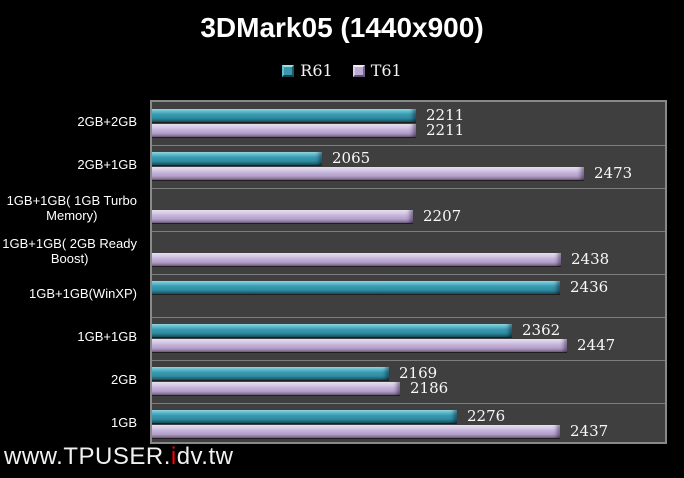 Image resolution: width=684 pixels, height=478 pixels. Describe the element at coordinates (342, 70) in the screenshot. I see `chart-legend: R61 T61` at that location.